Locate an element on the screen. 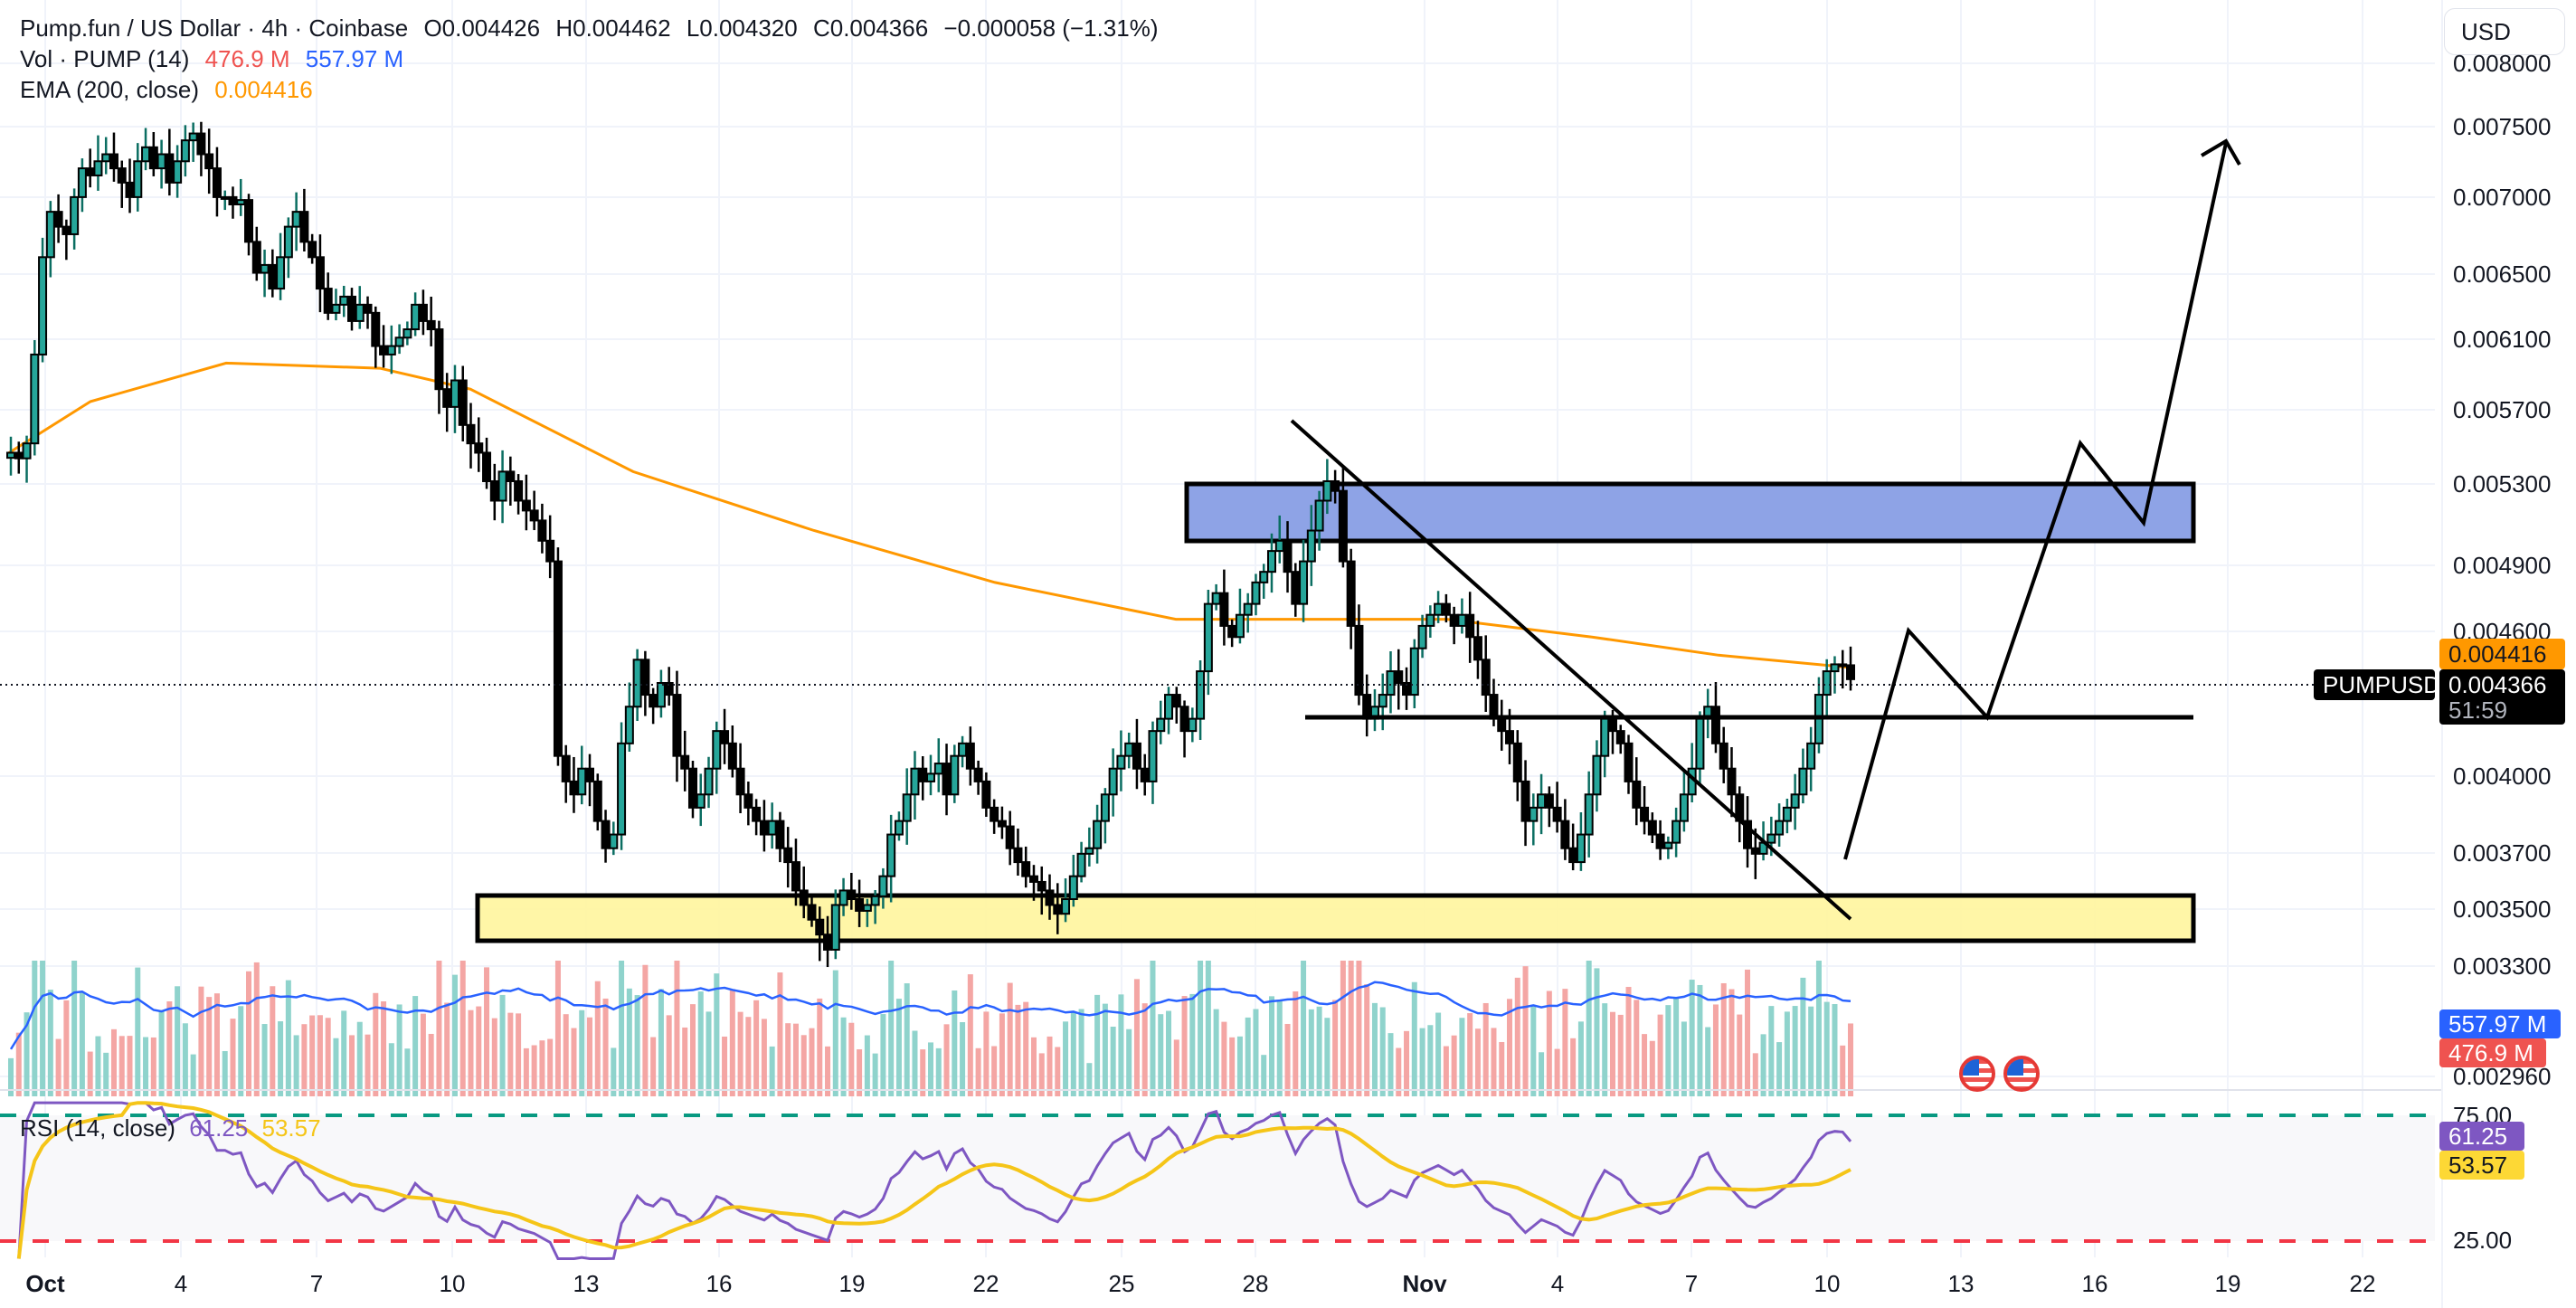  ema-label: EMA (200, close) is located at coordinates (110, 89).